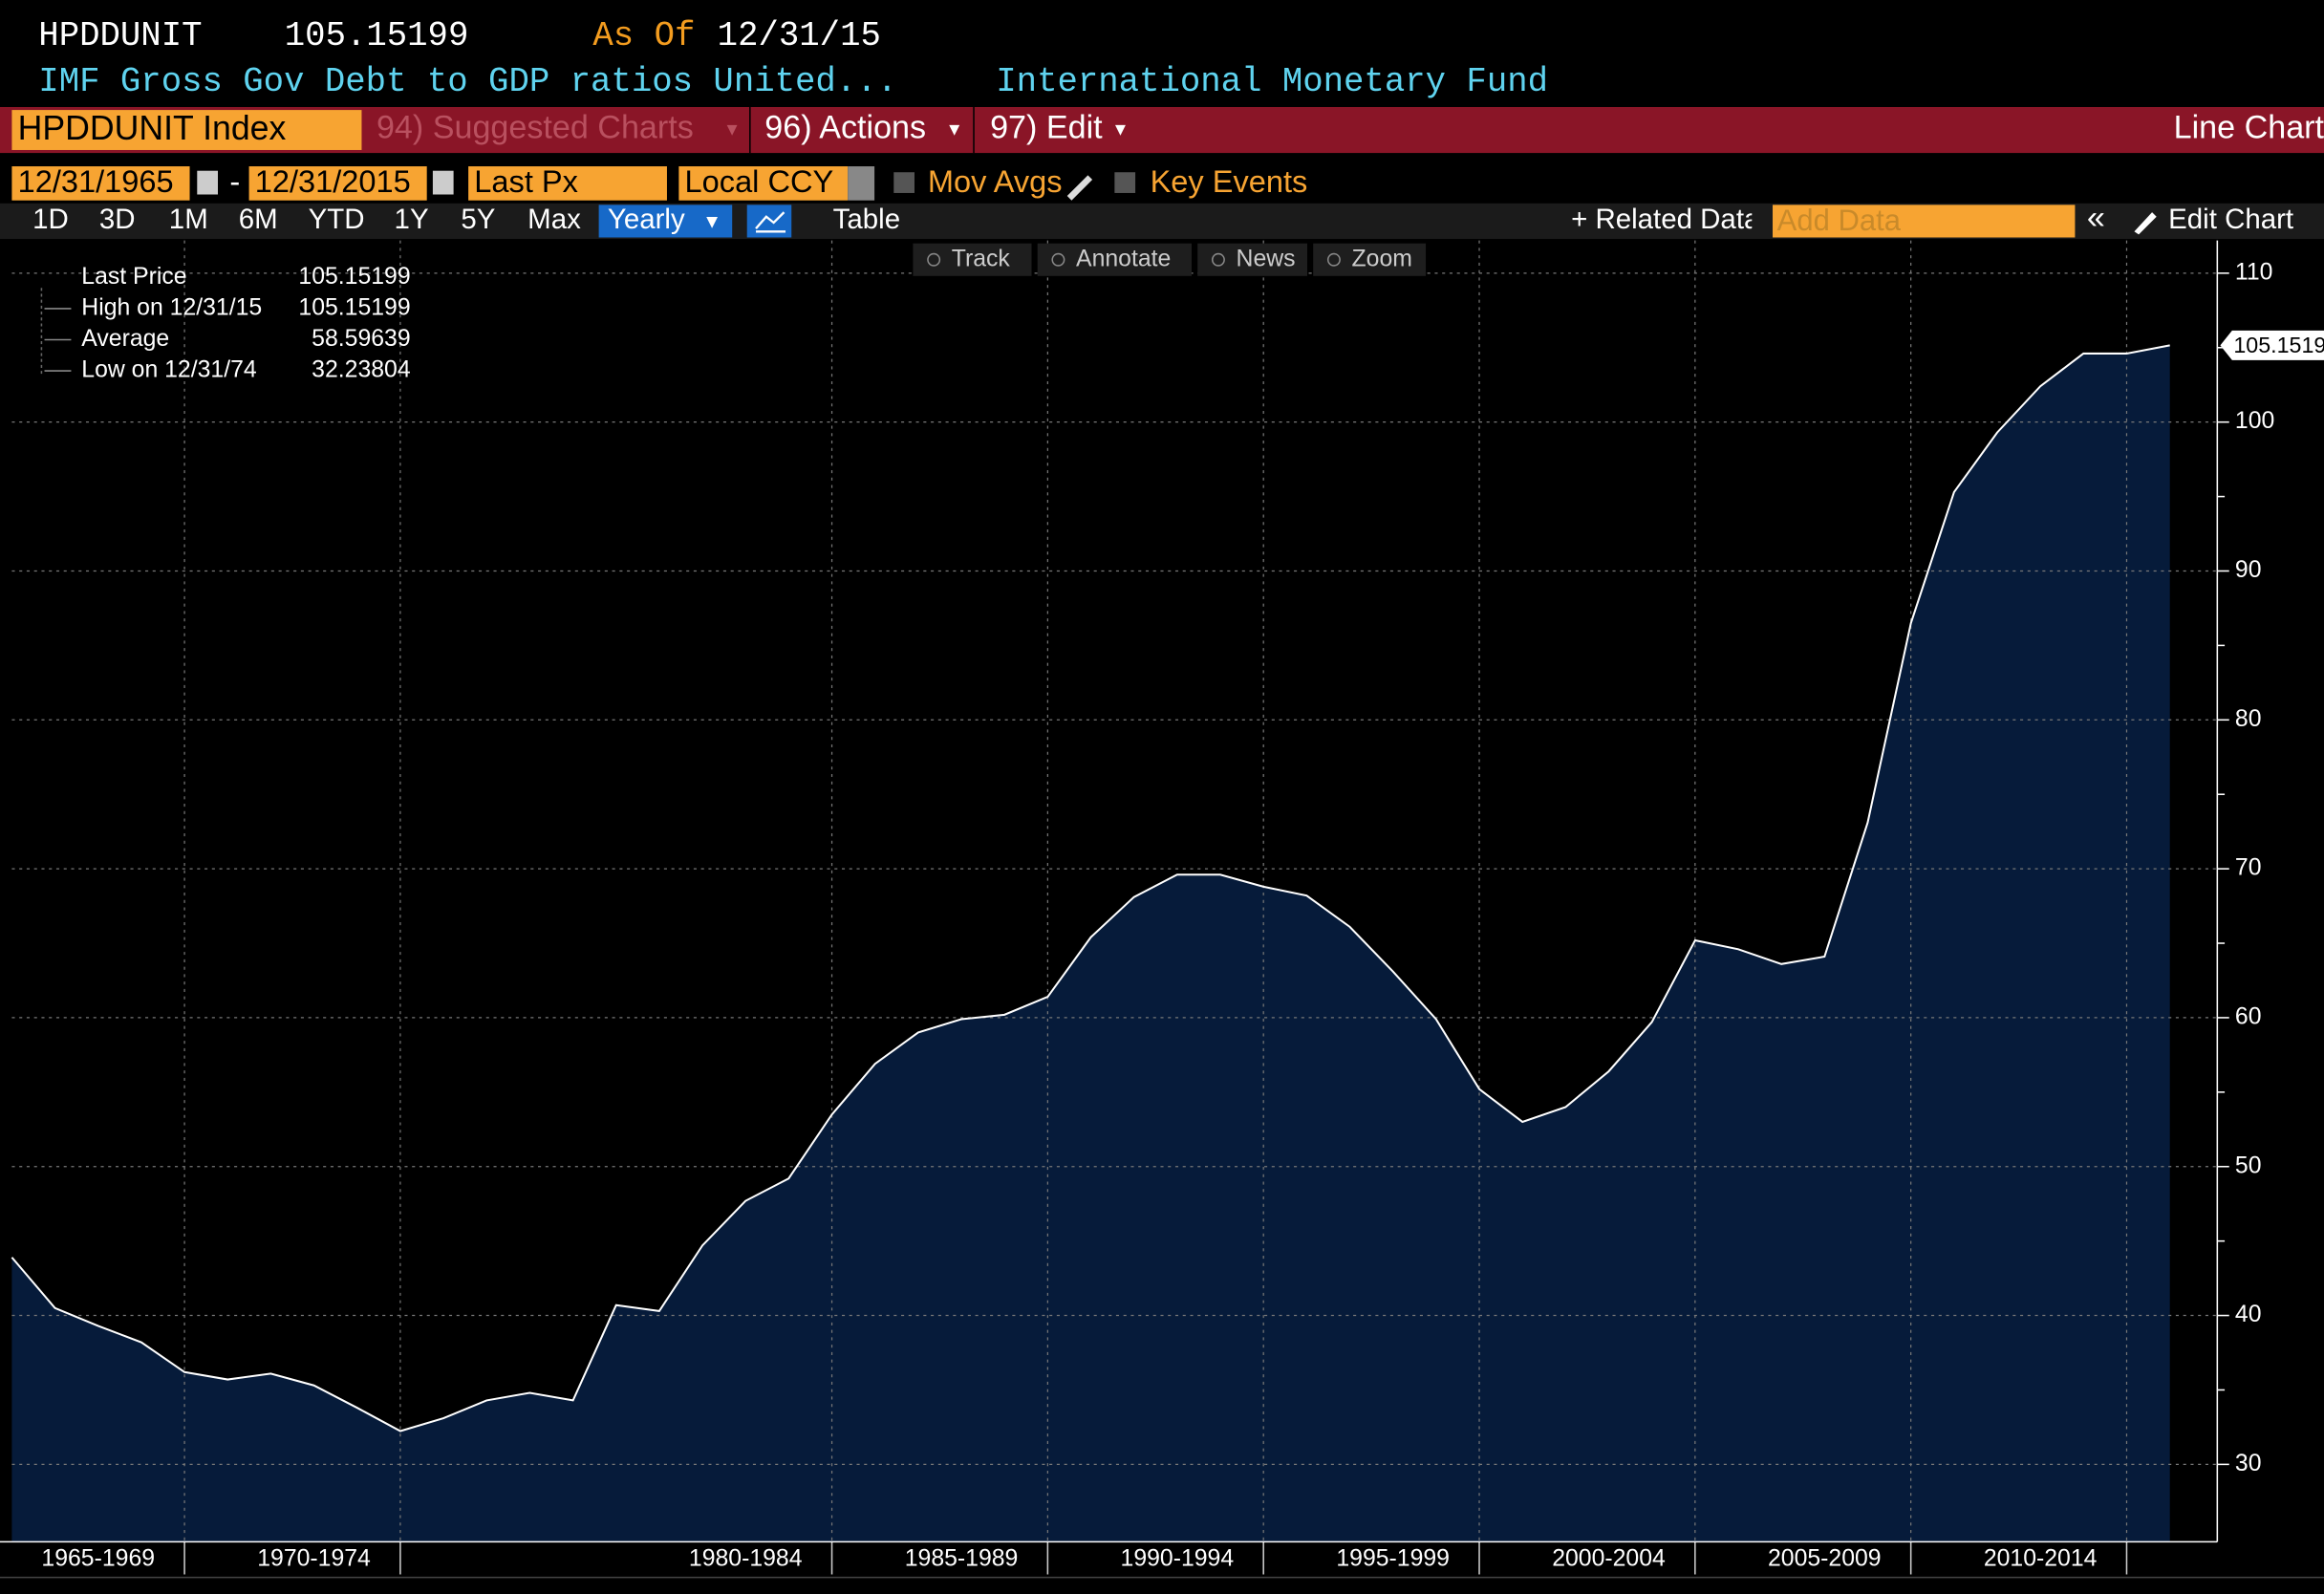 This screenshot has height=1594, width=2324. I want to click on legend-label: Average, so click(125, 339).